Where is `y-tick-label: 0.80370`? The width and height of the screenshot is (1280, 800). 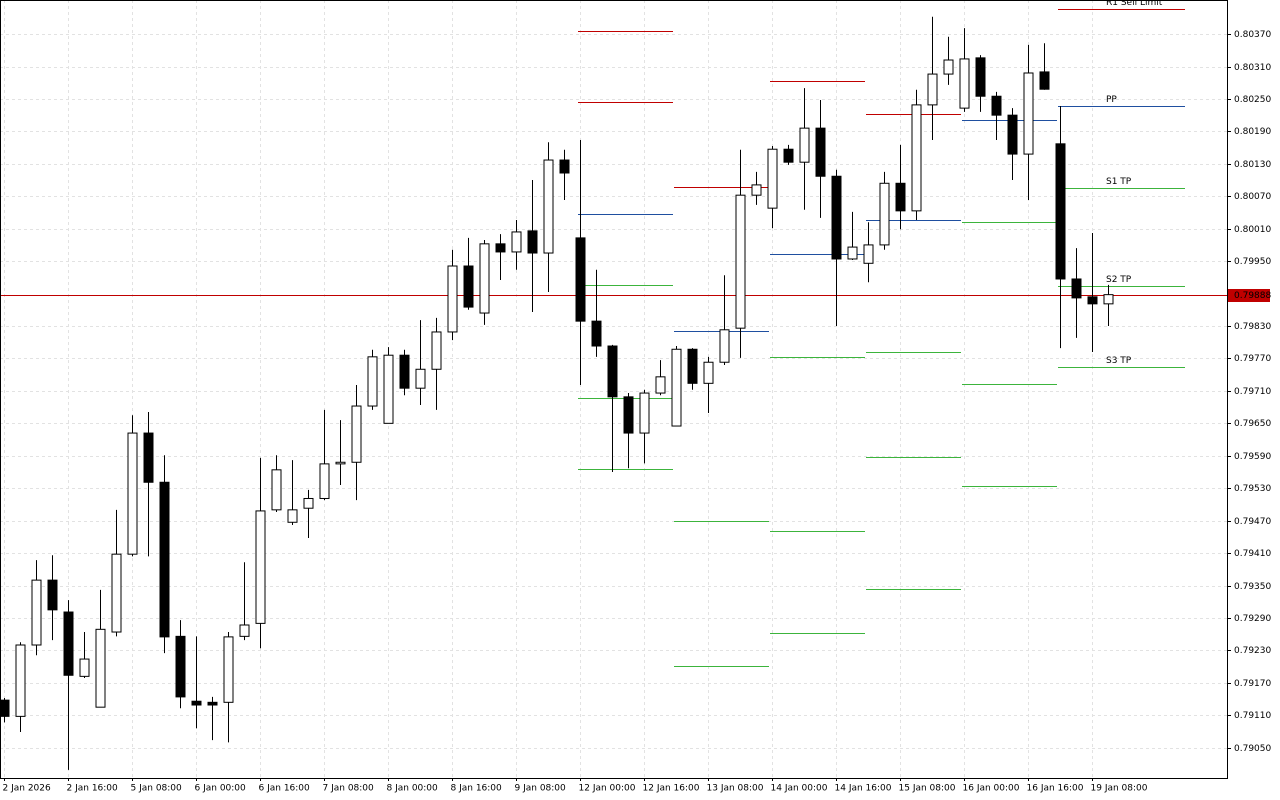 y-tick-label: 0.80370 is located at coordinates (1252, 35).